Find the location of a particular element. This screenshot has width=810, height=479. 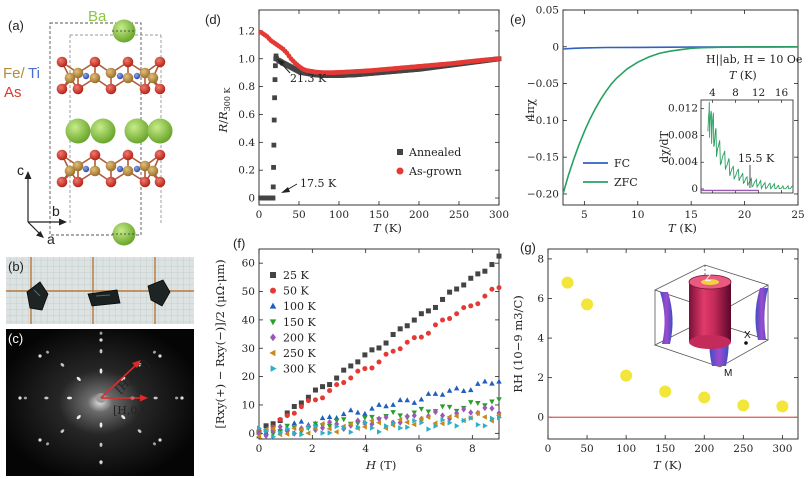

legend-label-150k: 150 K is located at coordinates (299, 322).